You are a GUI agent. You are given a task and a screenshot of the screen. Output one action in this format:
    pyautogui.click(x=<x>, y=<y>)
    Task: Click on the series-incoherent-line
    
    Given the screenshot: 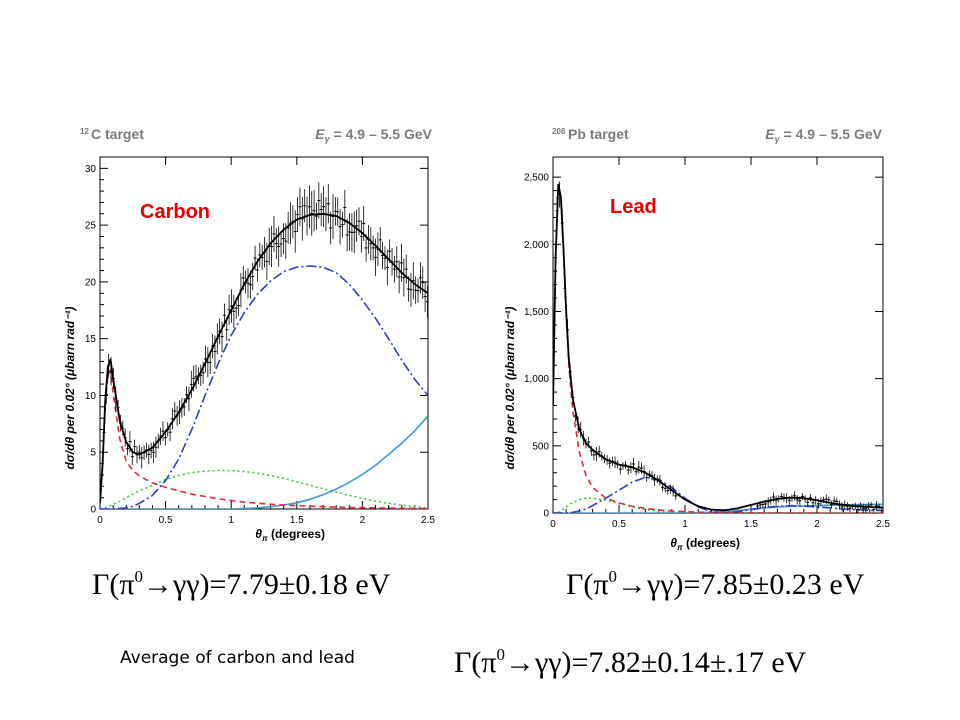 What is the action you would take?
    pyautogui.click(x=718, y=508)
    